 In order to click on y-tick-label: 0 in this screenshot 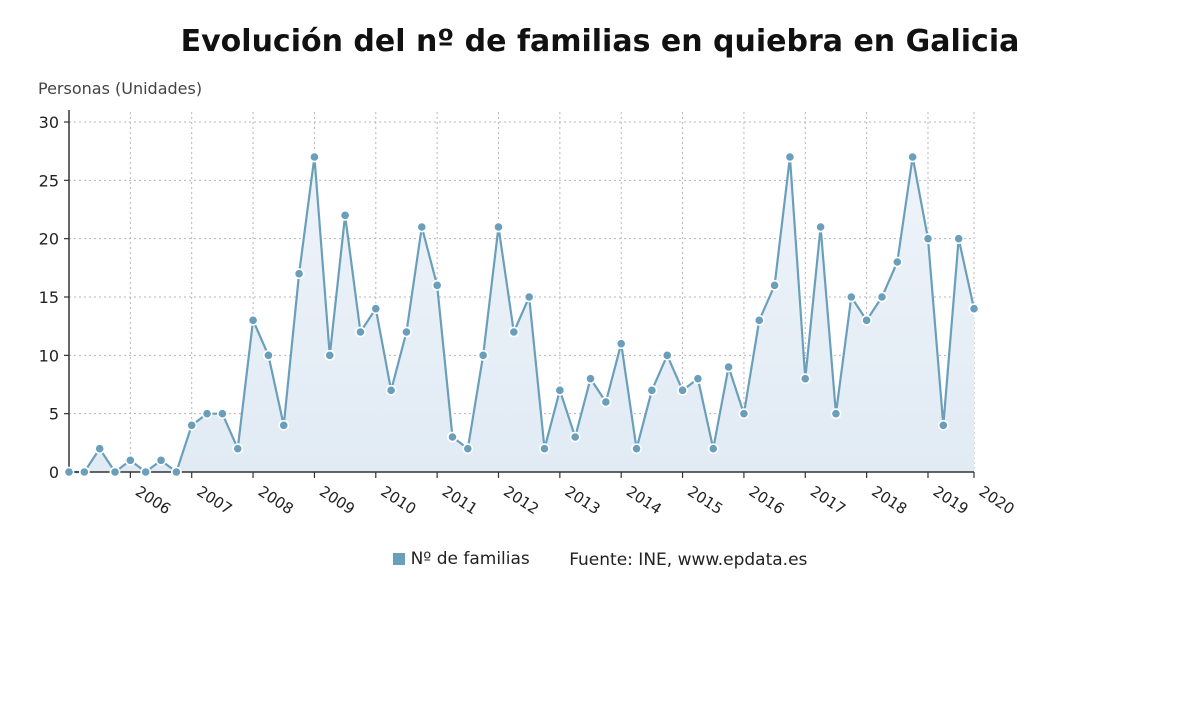, I will do `click(54, 472)`.